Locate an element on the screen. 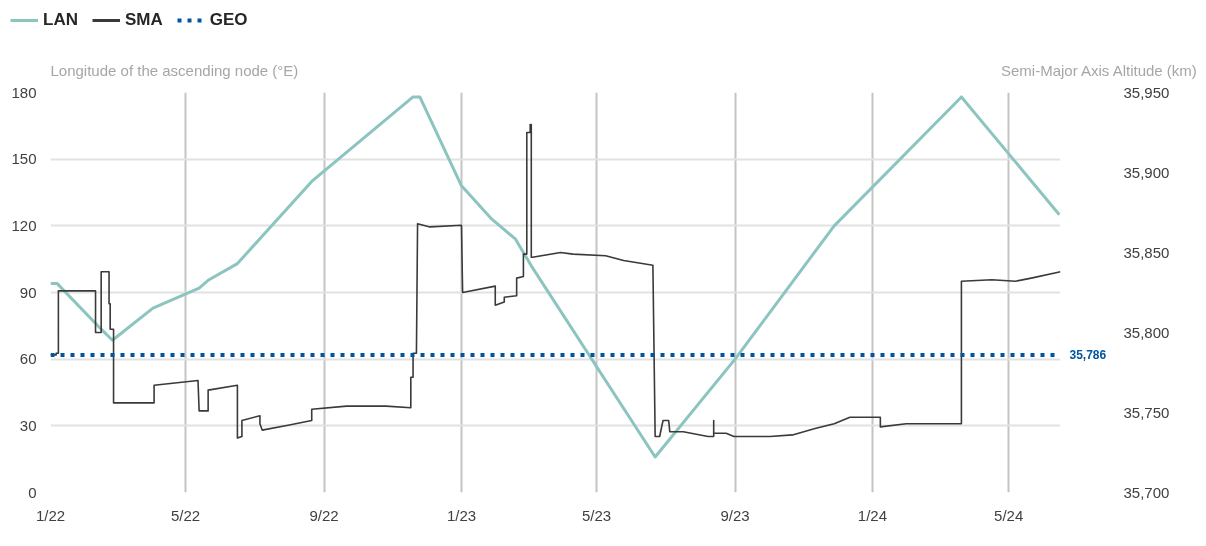  y-axis-title: Longitude of the ascending node (°E) is located at coordinates (174, 70).